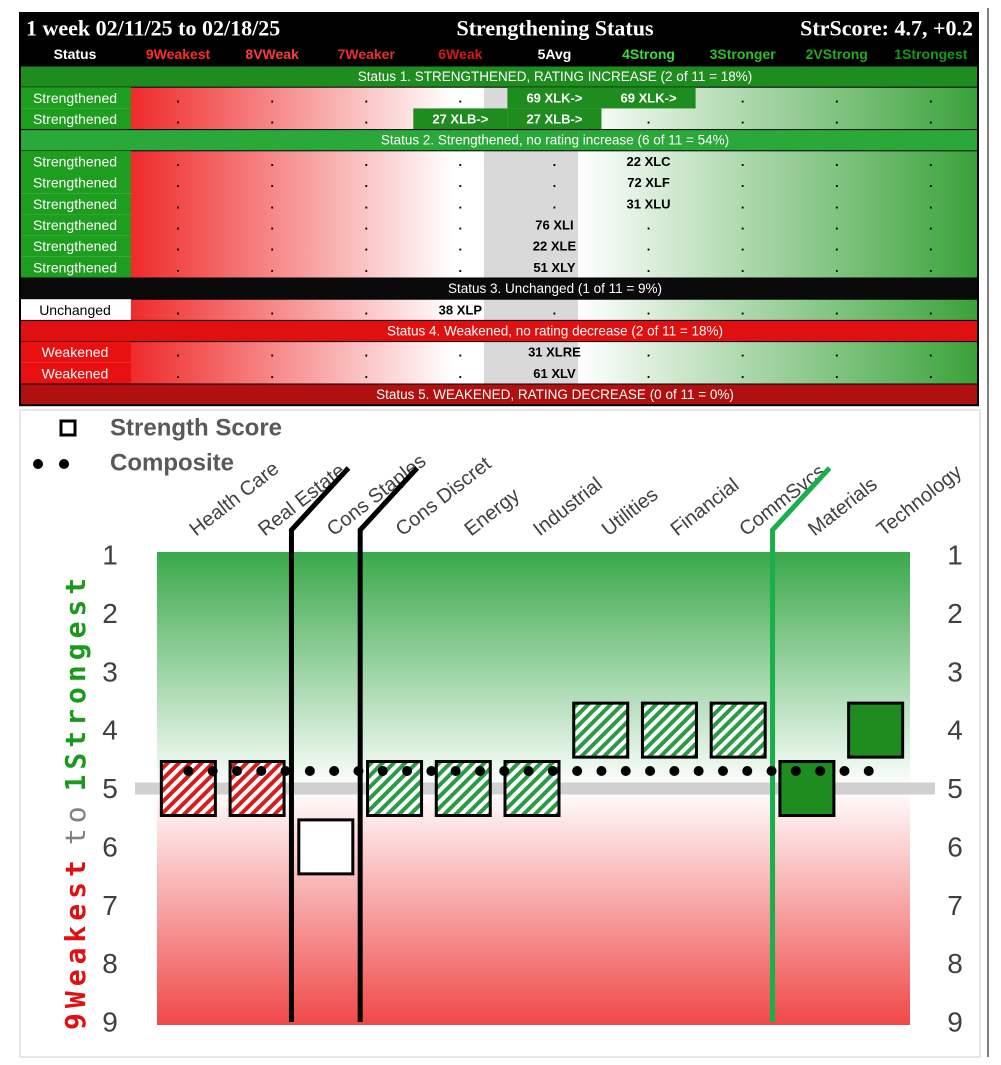  What do you see at coordinates (492, 512) in the screenshot?
I see `x-tick-label: Energy` at bounding box center [492, 512].